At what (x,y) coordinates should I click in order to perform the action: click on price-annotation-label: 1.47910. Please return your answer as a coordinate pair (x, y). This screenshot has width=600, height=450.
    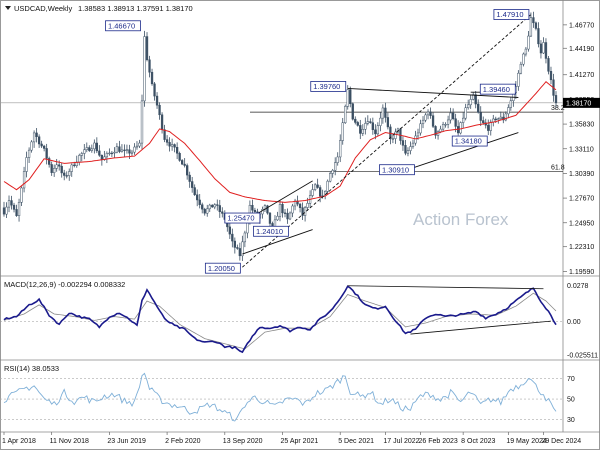
    Looking at the image, I should click on (509, 14).